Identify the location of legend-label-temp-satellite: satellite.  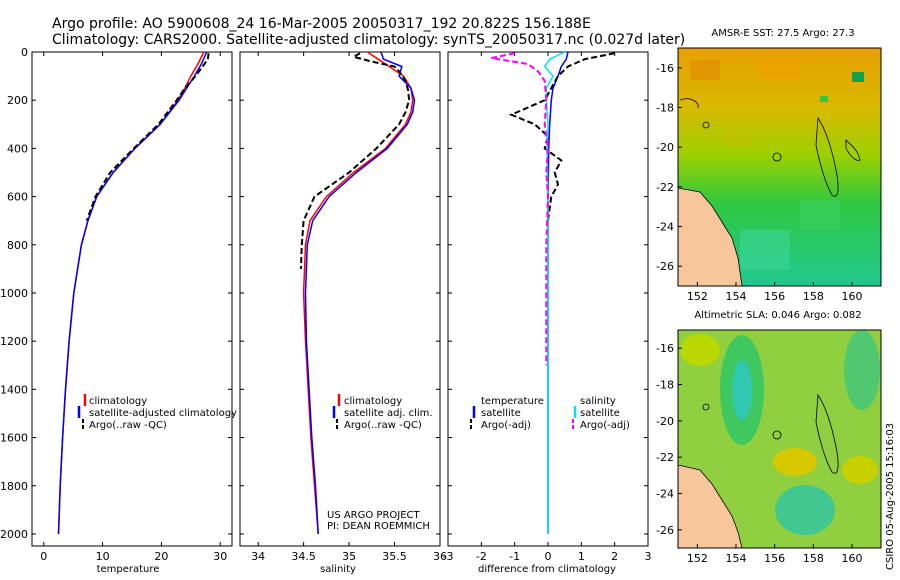
(501, 413).